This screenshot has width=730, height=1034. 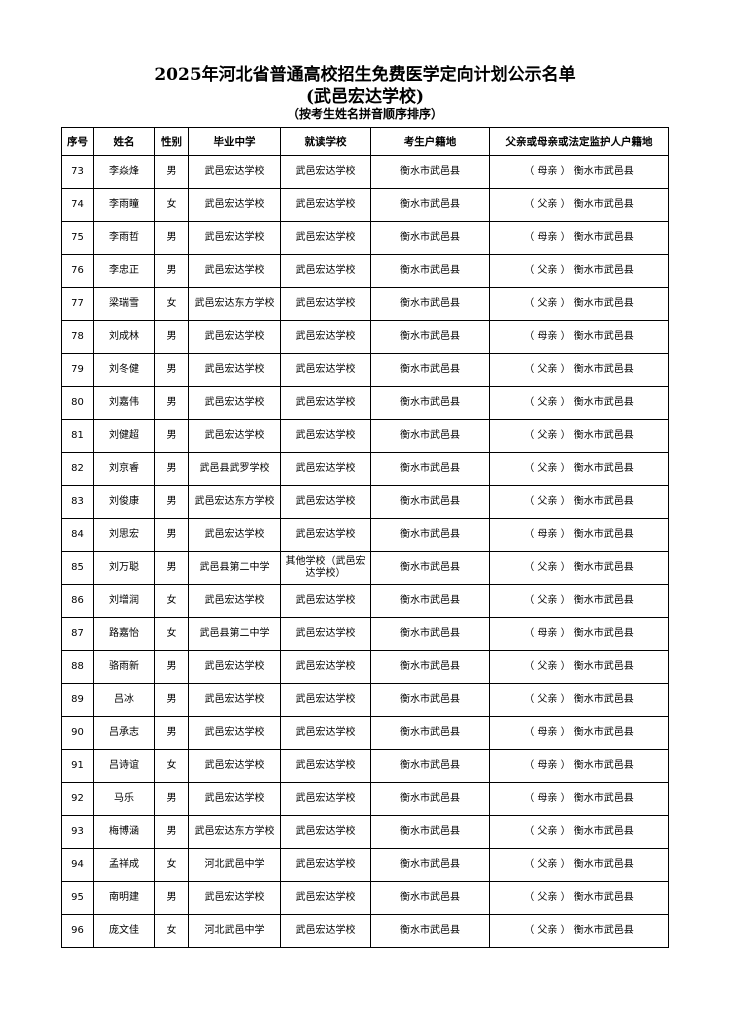 What do you see at coordinates (365, 832) in the screenshot?
I see `table-row: 93 梅博涵男武邑宏达东方学校 武邑宏达学校 衡水市武邑县（ 父亲 ） 衡水市武邑县` at bounding box center [365, 832].